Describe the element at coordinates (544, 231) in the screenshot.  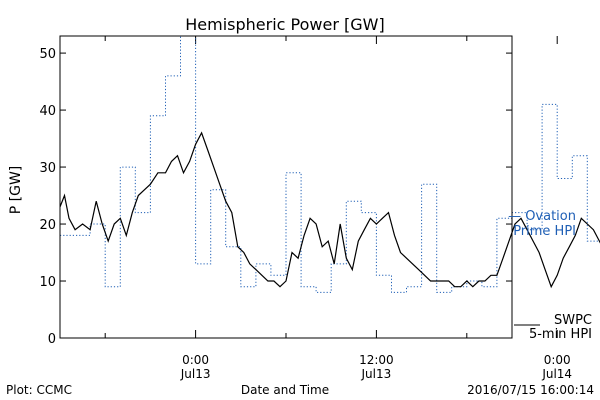
I see `ovation-legend-label-2: Prime HPI` at that location.